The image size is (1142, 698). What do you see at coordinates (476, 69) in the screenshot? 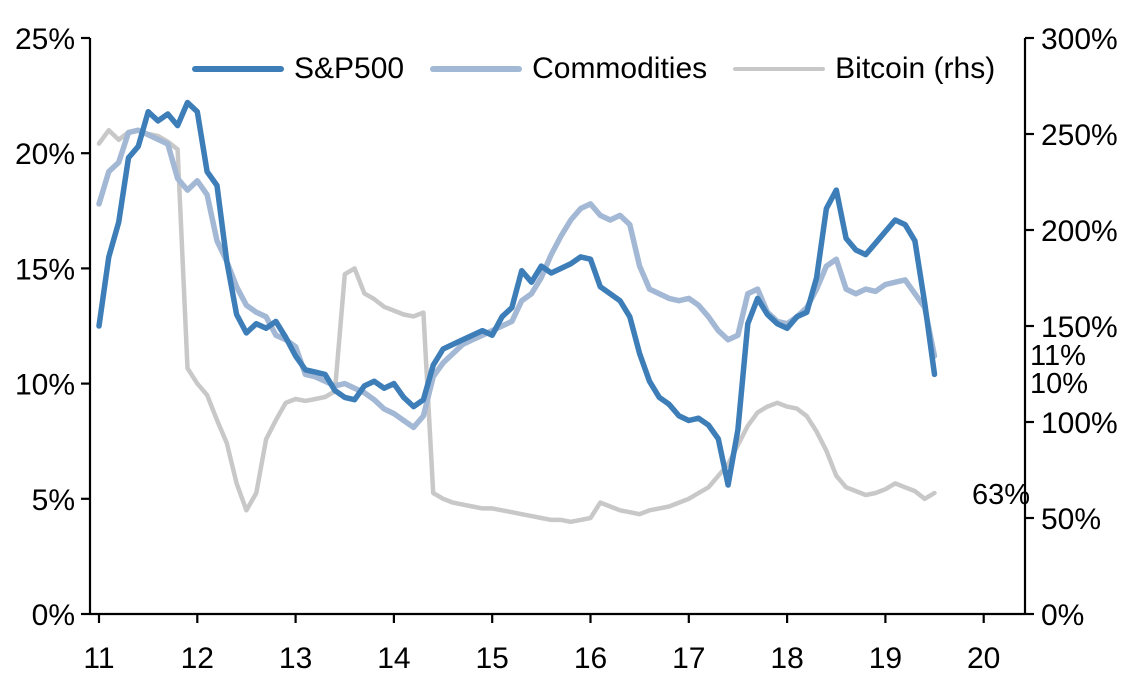
I see `commodities-line-swatch` at bounding box center [476, 69].